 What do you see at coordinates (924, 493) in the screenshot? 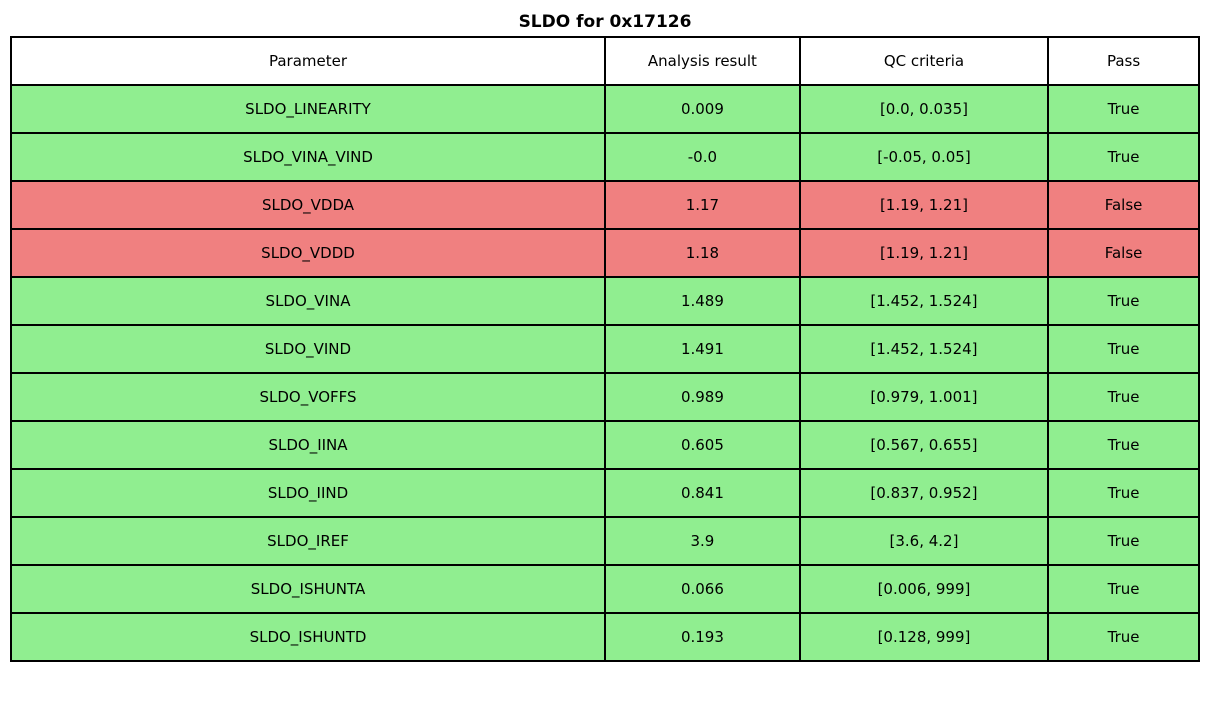
I see `qc-criteria-cell: [0.837, 0.952]` at bounding box center [924, 493].